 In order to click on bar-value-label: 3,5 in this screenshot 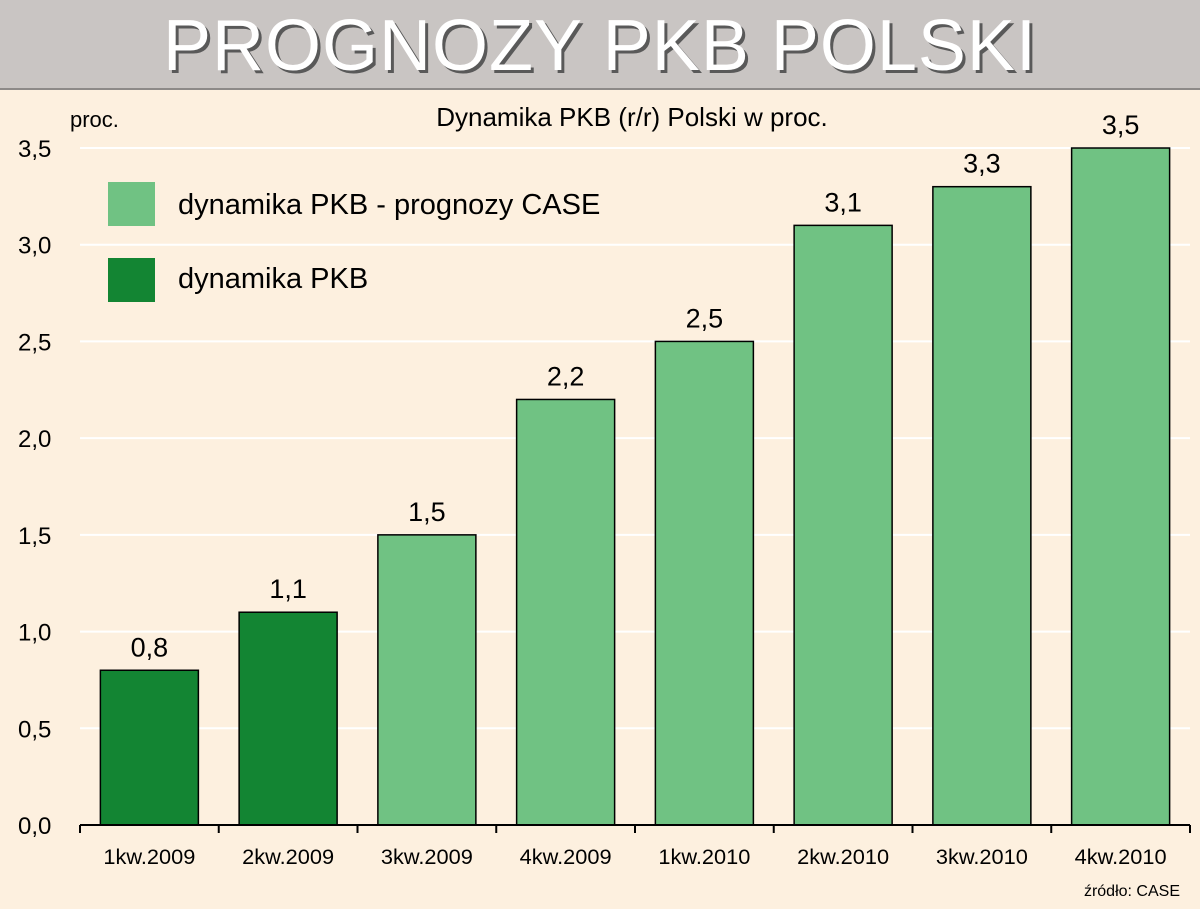, I will do `click(1121, 125)`.